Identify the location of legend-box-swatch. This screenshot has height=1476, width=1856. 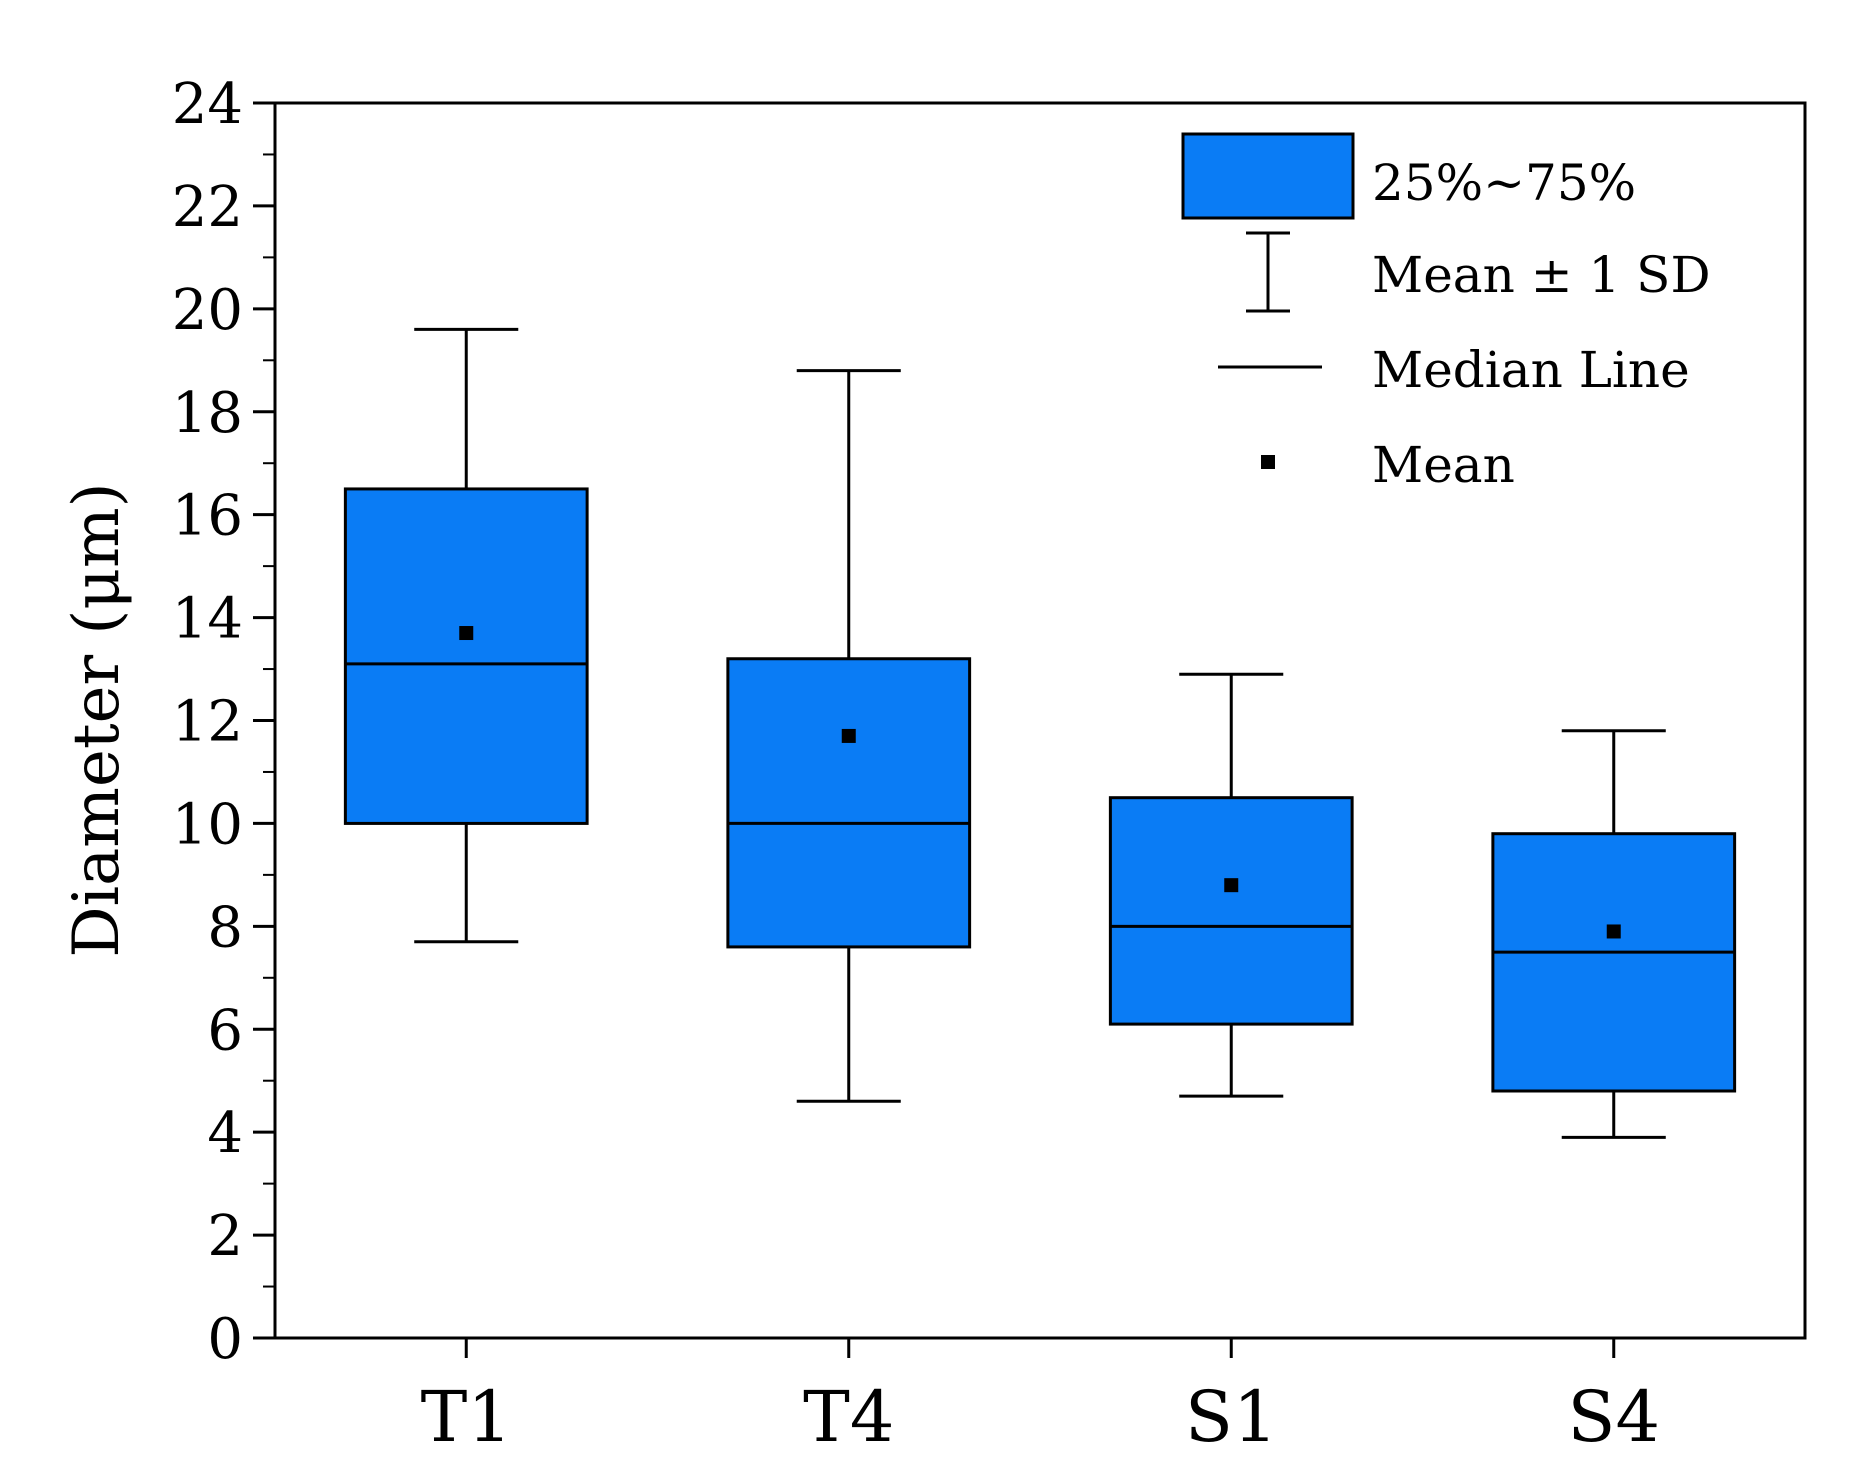
(1268, 176).